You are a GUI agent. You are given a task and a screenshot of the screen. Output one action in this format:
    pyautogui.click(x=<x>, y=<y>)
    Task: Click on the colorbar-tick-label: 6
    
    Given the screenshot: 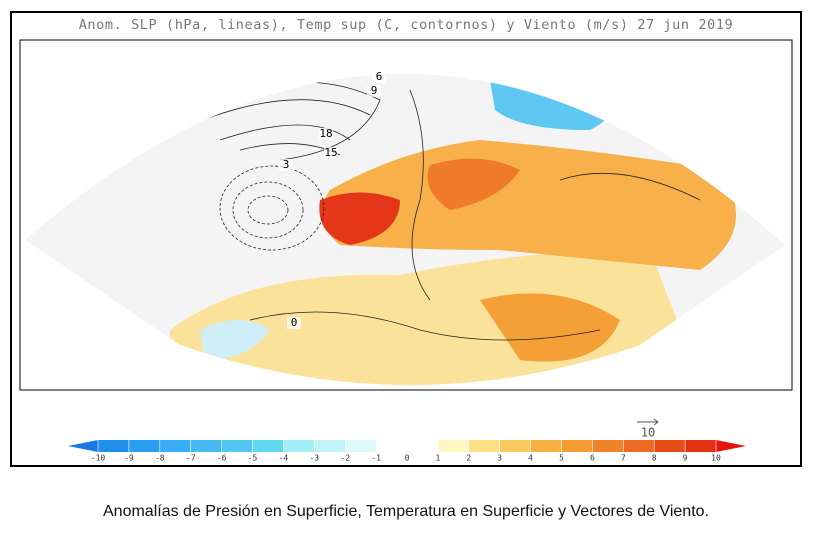 What is the action you would take?
    pyautogui.click(x=592, y=458)
    